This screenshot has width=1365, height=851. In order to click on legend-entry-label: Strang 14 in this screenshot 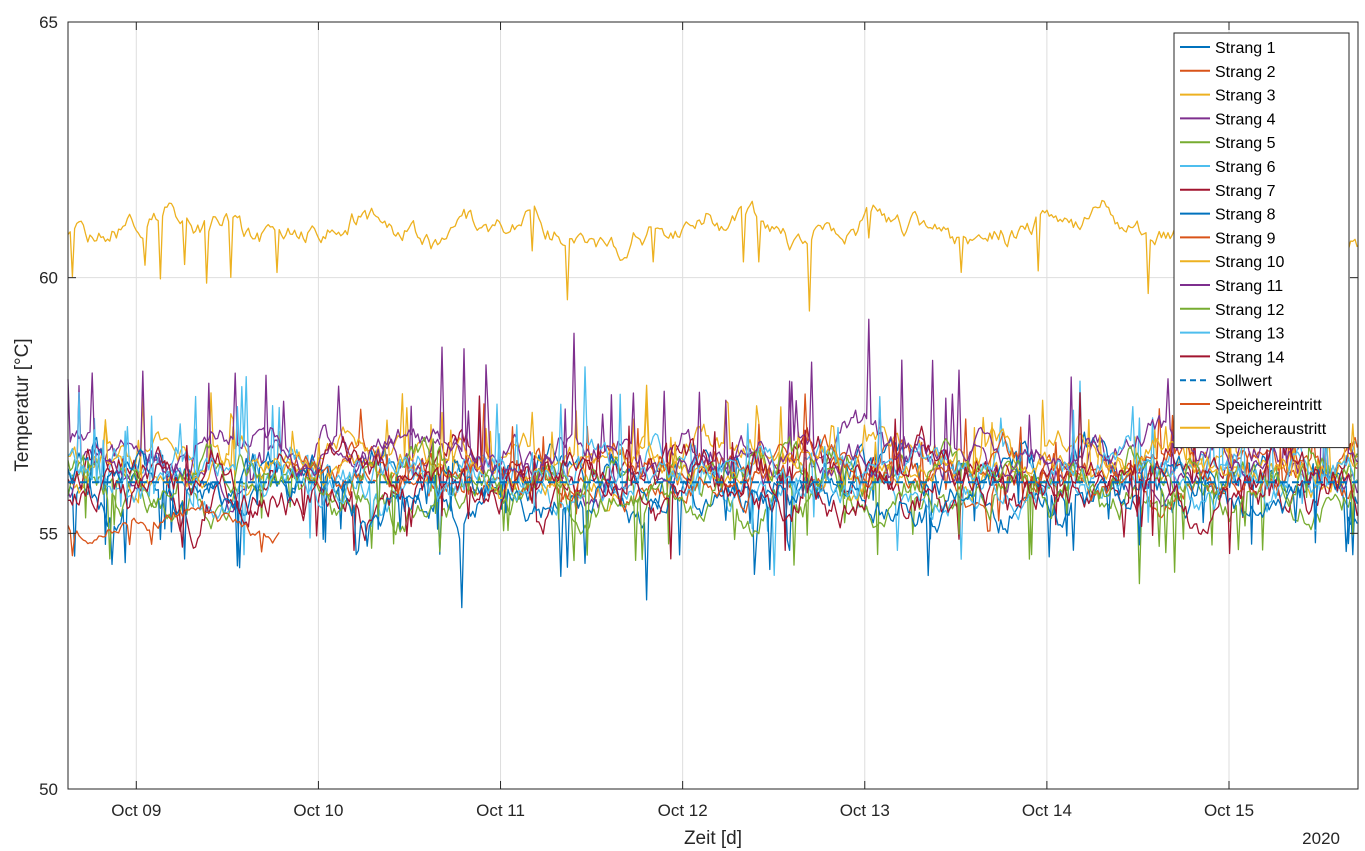, I will do `click(1249, 357)`.